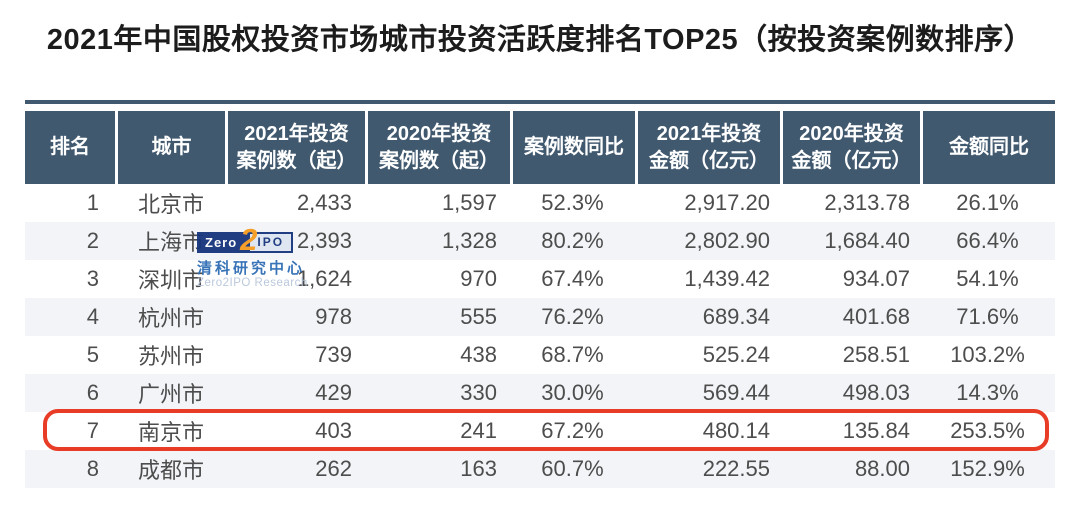 The image size is (1080, 520). What do you see at coordinates (171, 470) in the screenshot?
I see `cell-city: 成都市` at bounding box center [171, 470].